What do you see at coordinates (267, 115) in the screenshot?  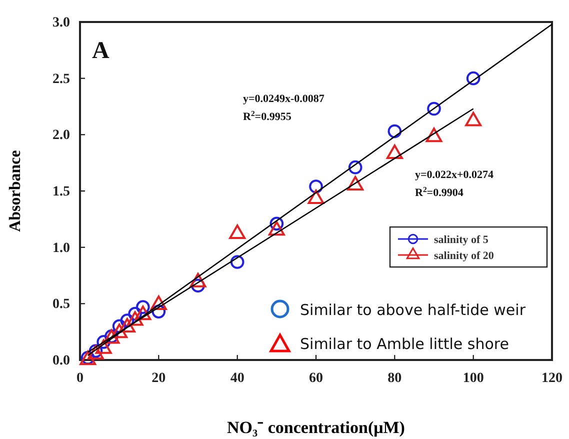 I see `annotation: R$^{2}$=0.9955` at bounding box center [267, 115].